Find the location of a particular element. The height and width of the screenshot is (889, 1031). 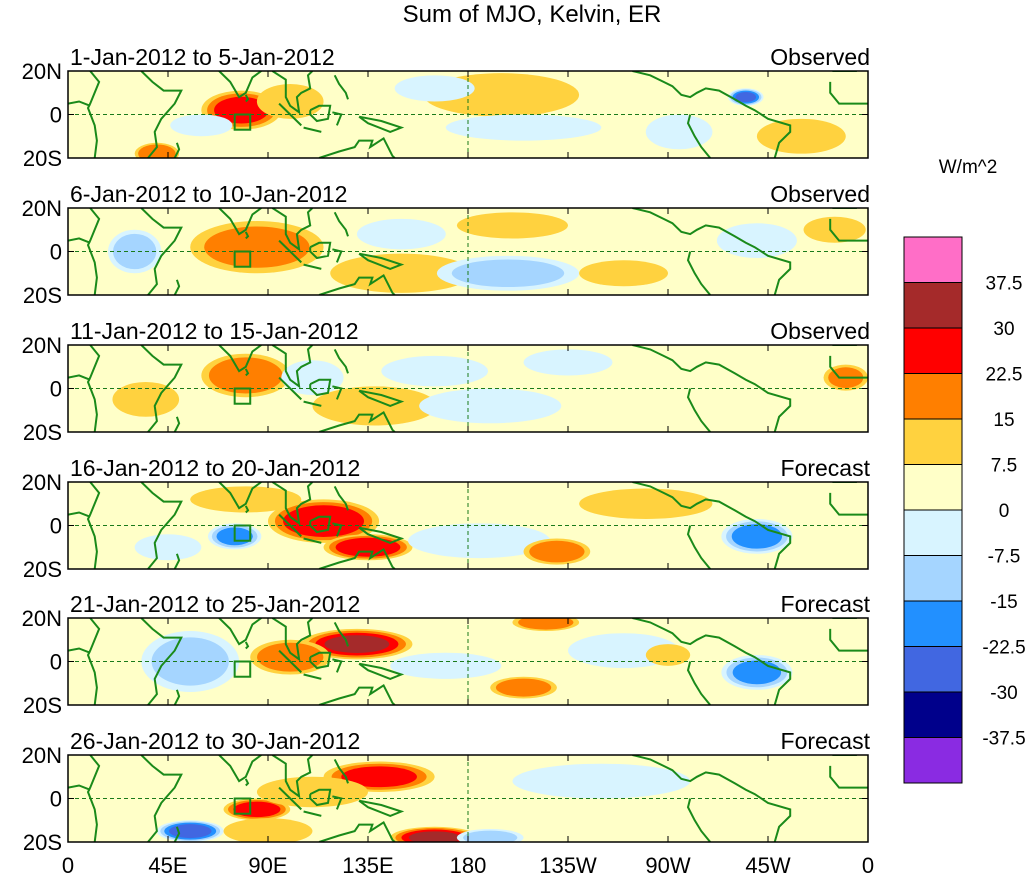

panel-kind-label: Observed is located at coordinates (820, 331).